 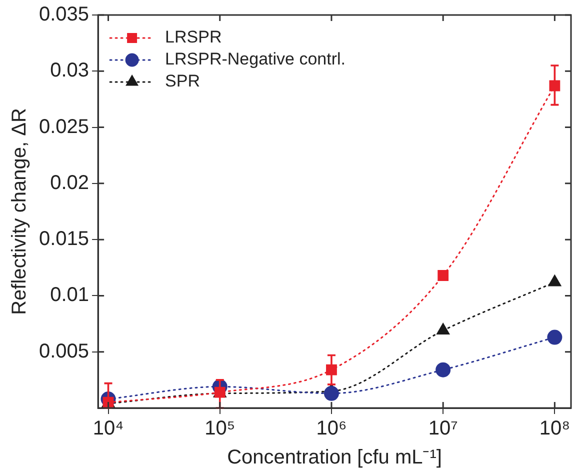 What do you see at coordinates (334, 457) in the screenshot?
I see `x-axis-title: Concentration [cfu mL⁻¹]` at bounding box center [334, 457].